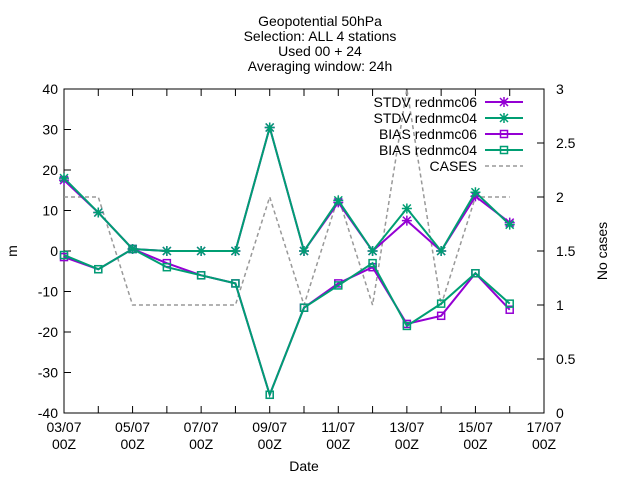  I want to click on y-tick-label: 10, so click(50, 211).